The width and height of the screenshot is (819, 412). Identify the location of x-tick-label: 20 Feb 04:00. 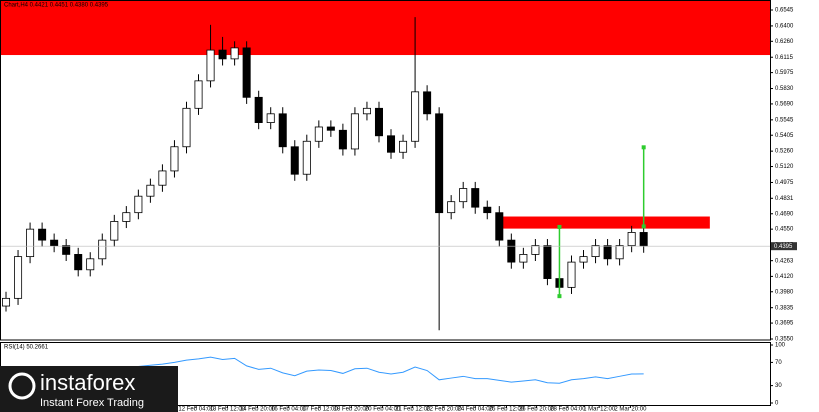
(383, 409).